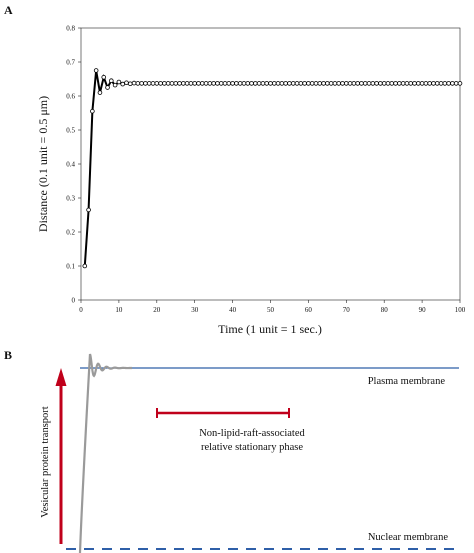 The width and height of the screenshot is (474, 553). Describe the element at coordinates (70, 63) in the screenshot. I see `y-tick-label: 0.7` at that location.